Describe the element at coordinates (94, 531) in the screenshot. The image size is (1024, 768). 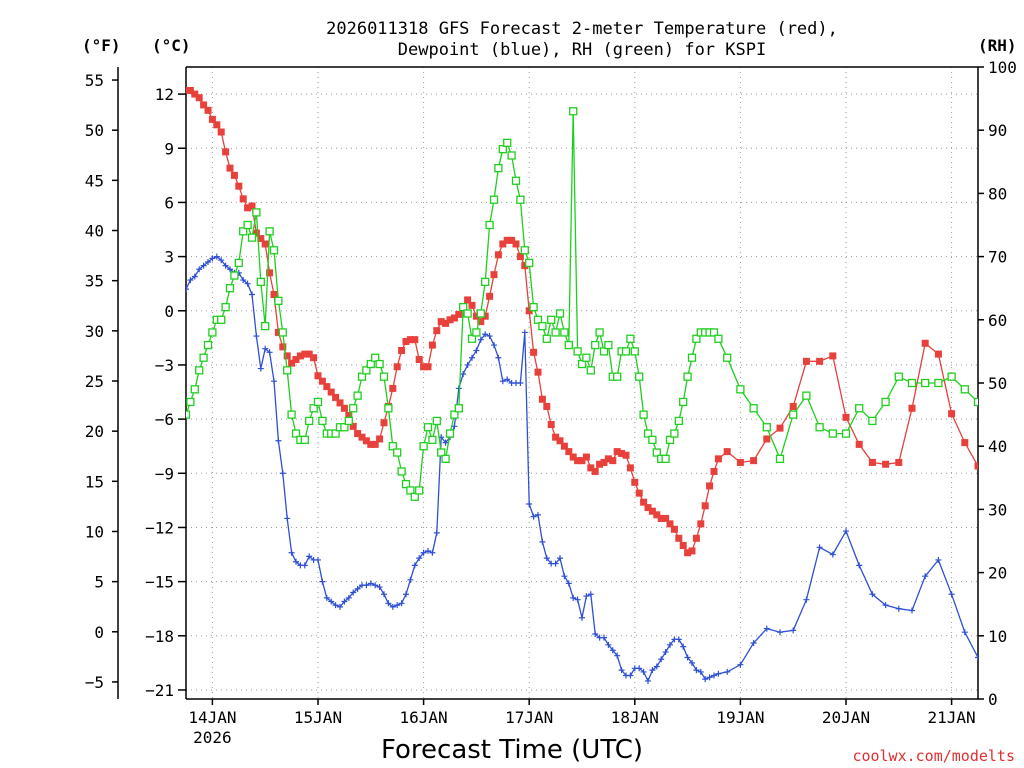
I see `fahrenheit-tick-label: 10` at that location.